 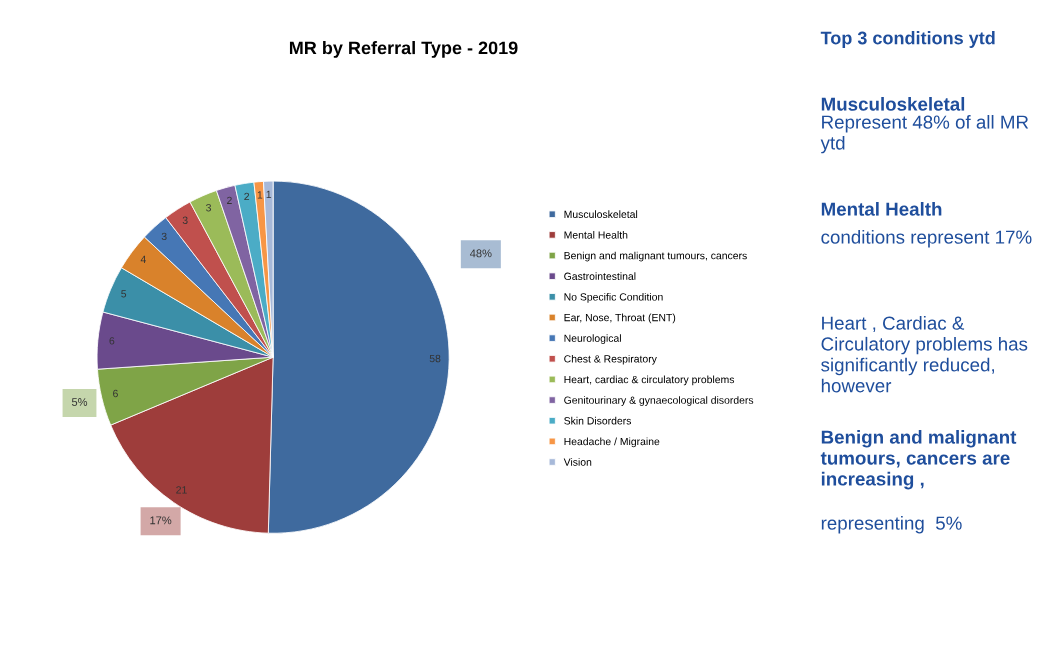 I want to click on text: Represent 48% of all MR ytd, so click(x=924, y=134).